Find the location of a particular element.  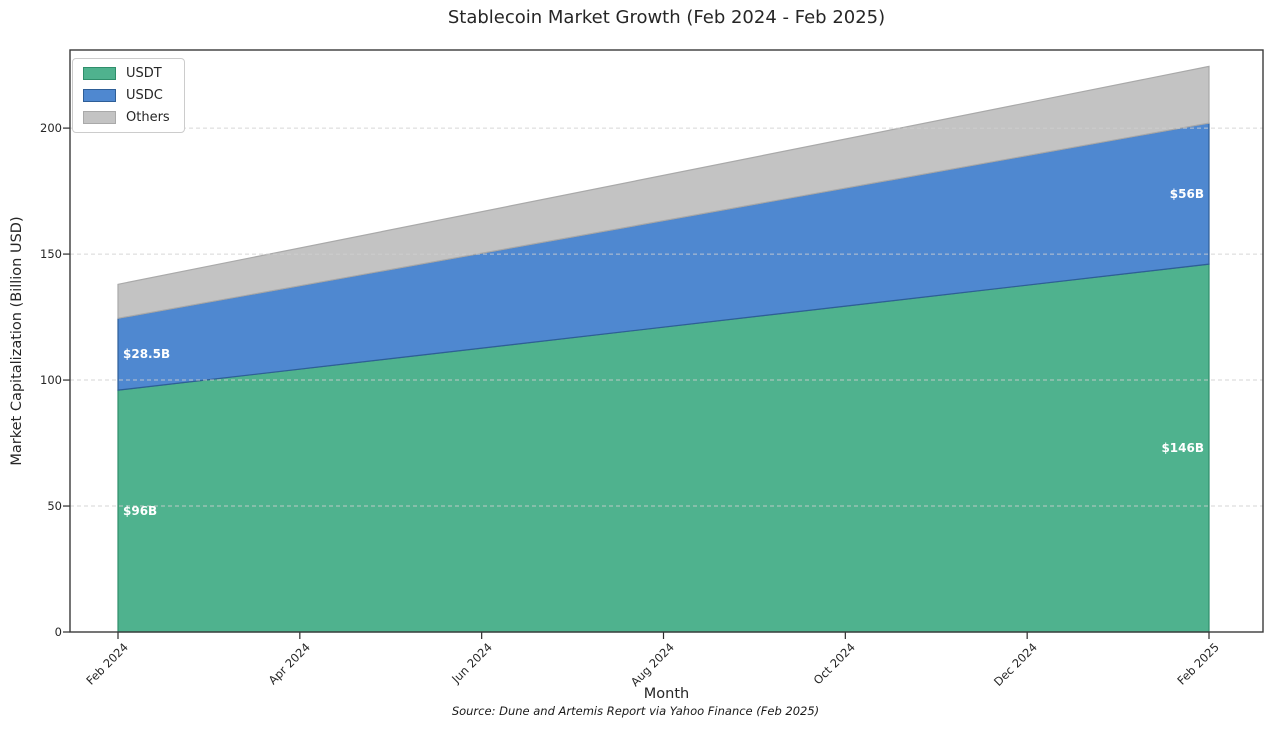

legend-label-others: Others is located at coordinates (148, 117).